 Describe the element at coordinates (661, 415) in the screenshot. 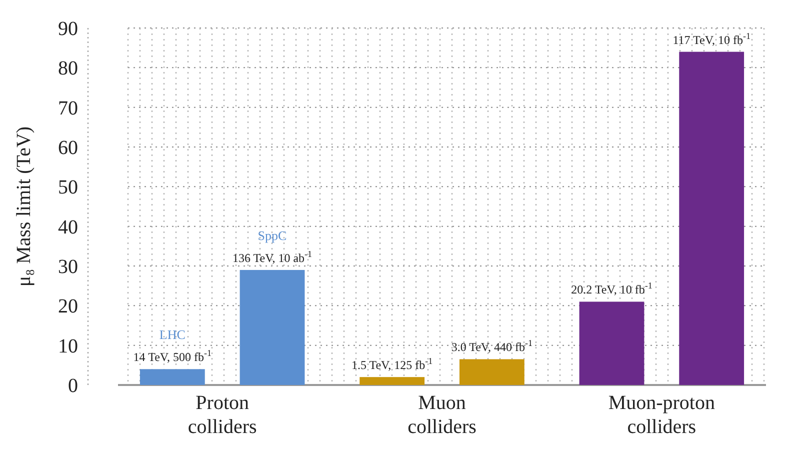

I see `x-tick-label: Muon-proton colliders` at that location.